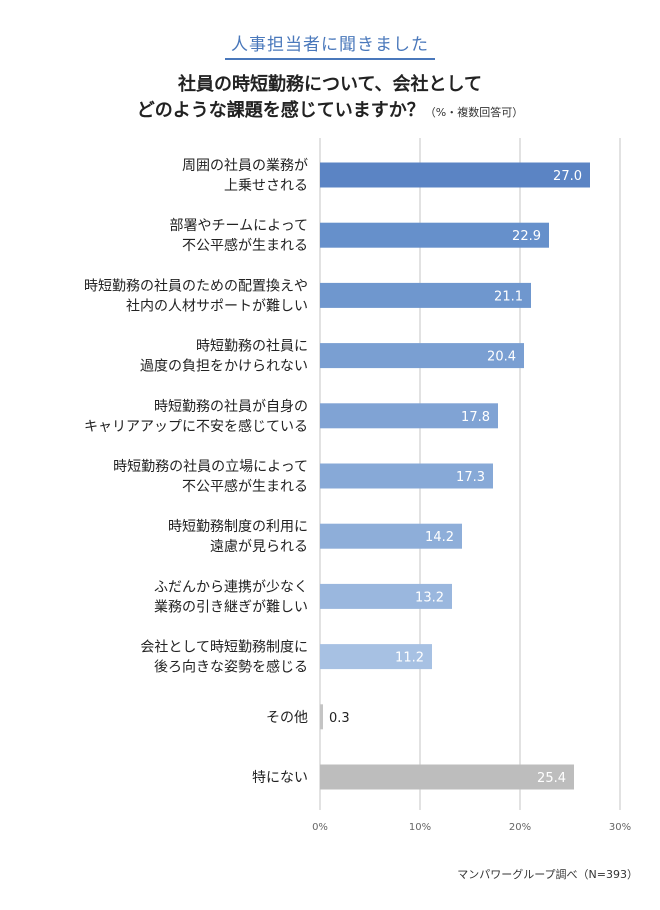 This screenshot has height=910, width=660. I want to click on value-label: 17.8, so click(475, 417).